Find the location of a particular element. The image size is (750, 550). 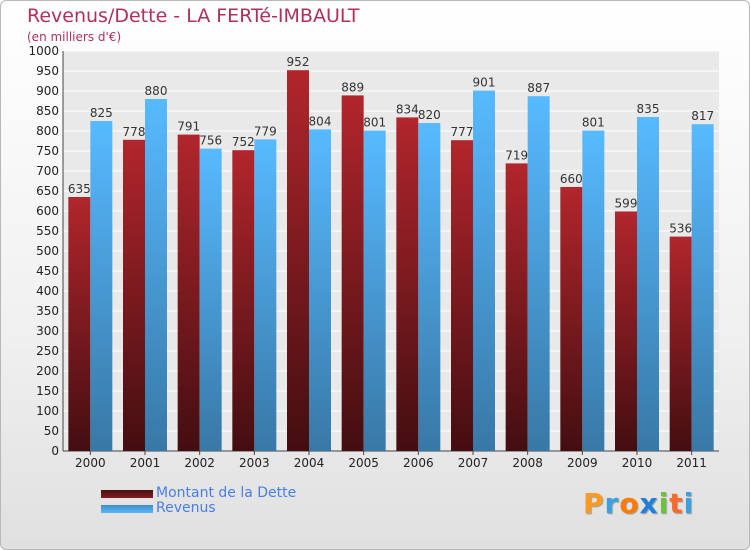

y-tick-label: 750 is located at coordinates (47, 151).